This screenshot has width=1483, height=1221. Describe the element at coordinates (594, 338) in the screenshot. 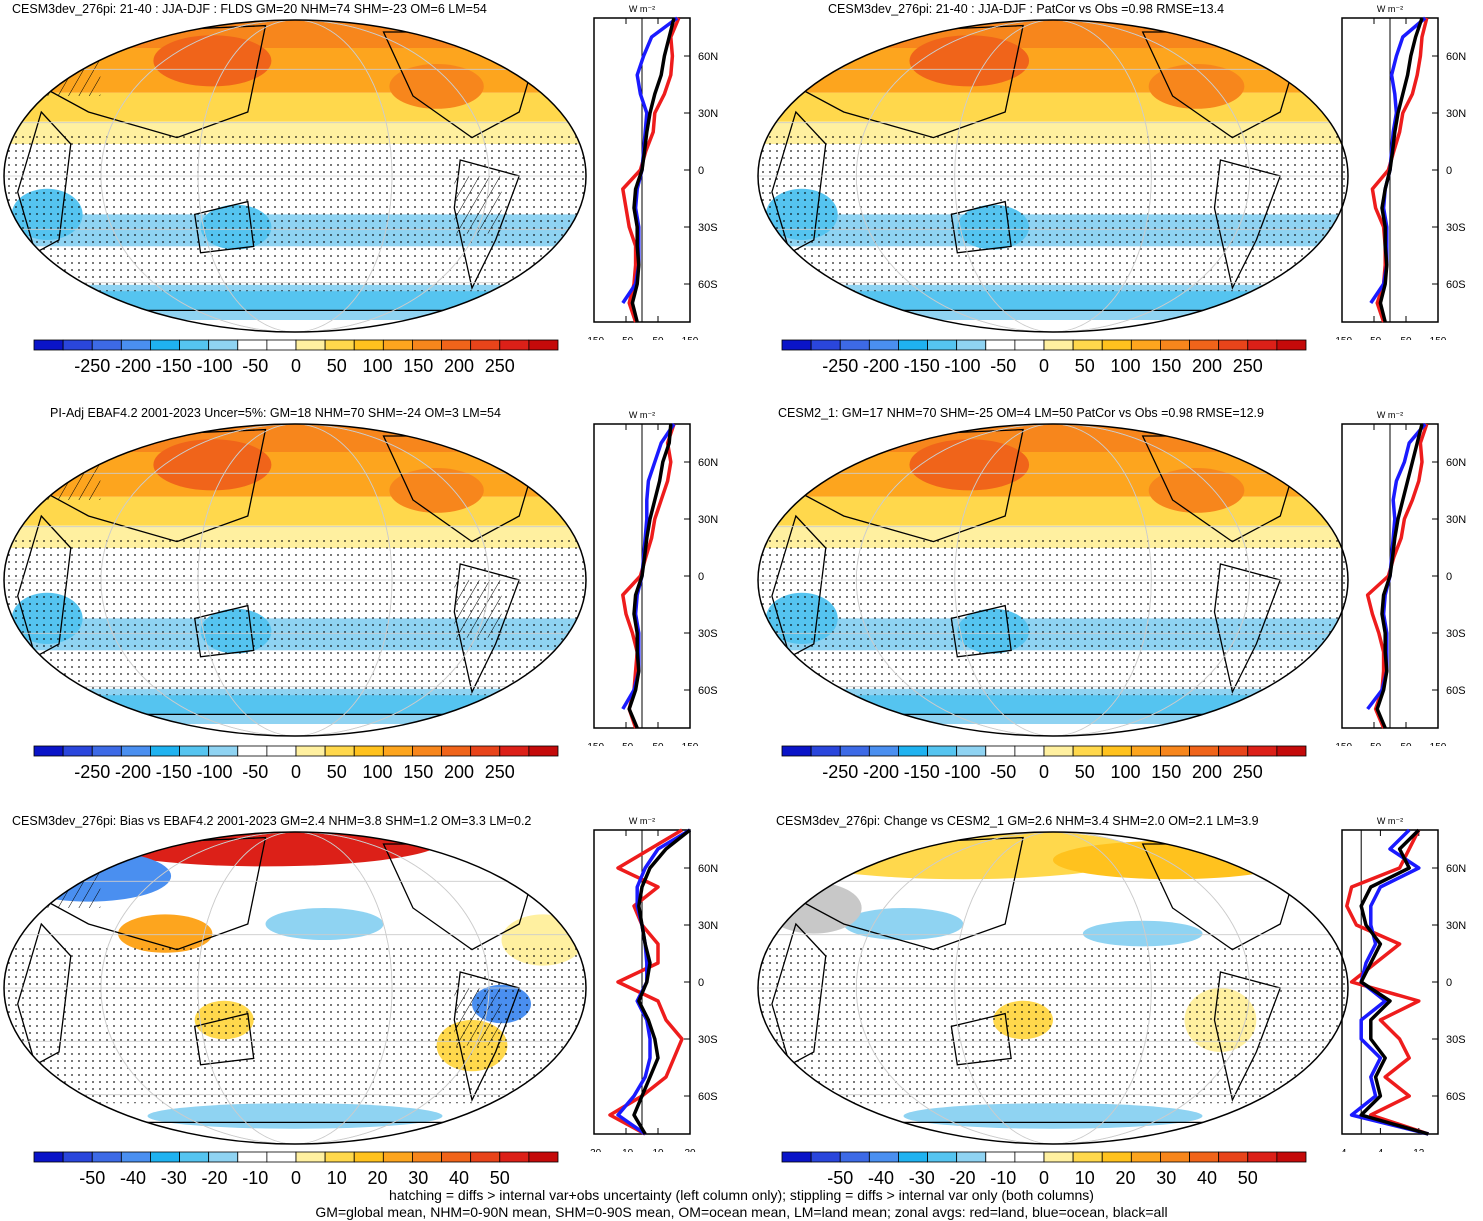

I see `x-tick-label: -150` at that location.